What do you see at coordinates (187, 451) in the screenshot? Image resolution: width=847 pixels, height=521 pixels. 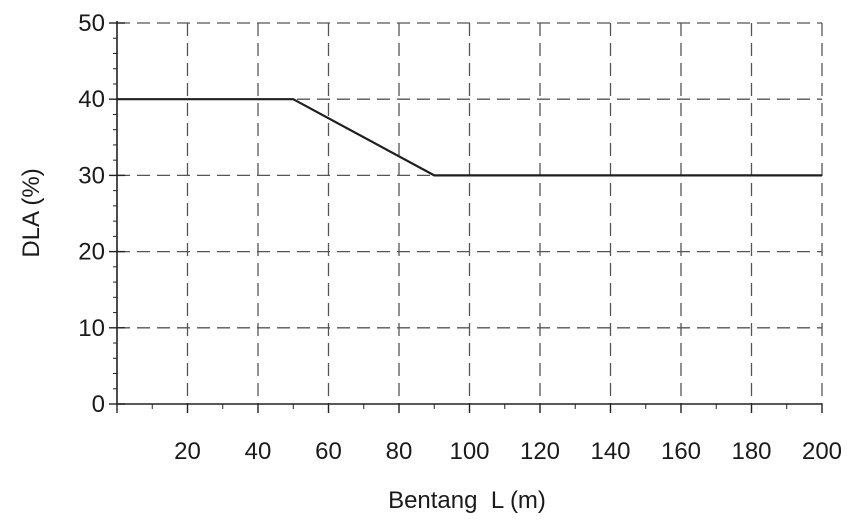 I see `x-tick-label-20: 20` at bounding box center [187, 451].